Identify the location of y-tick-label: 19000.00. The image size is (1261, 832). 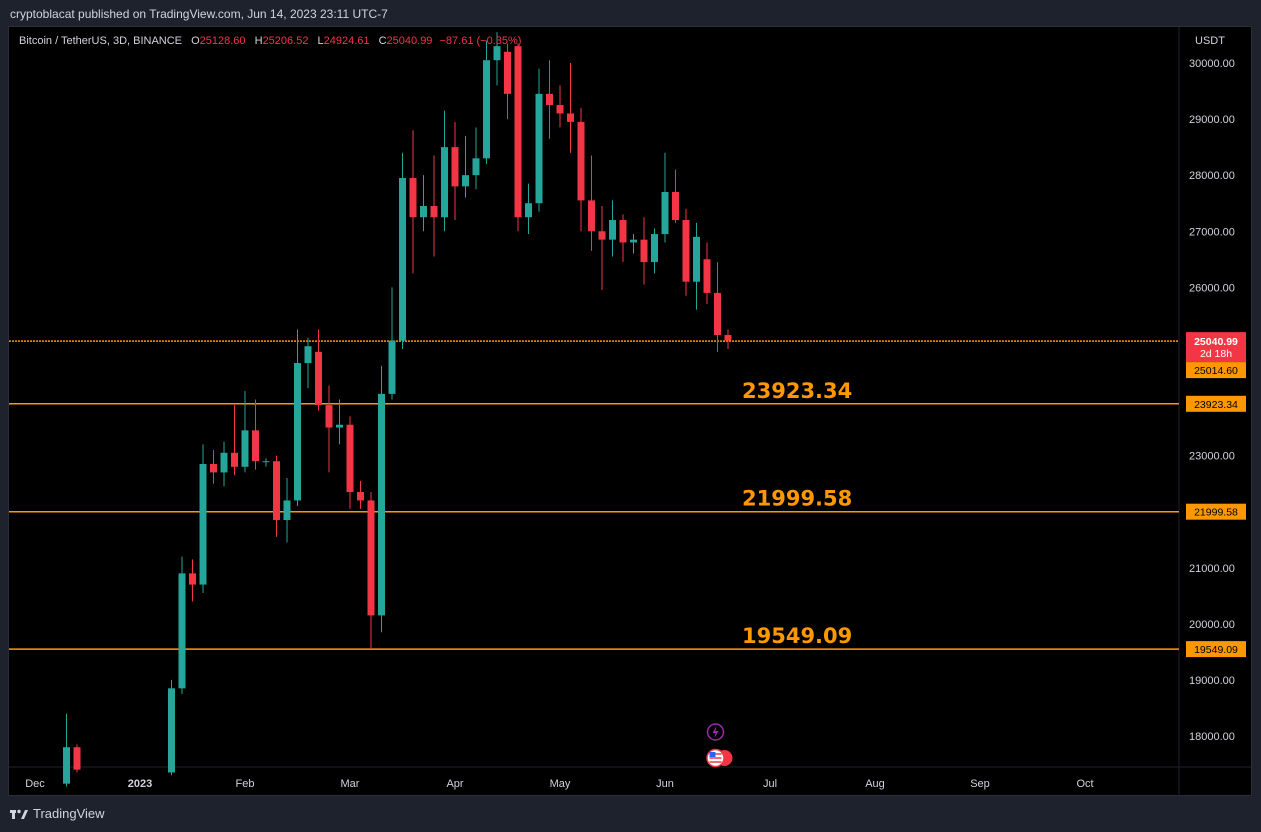
(1212, 681).